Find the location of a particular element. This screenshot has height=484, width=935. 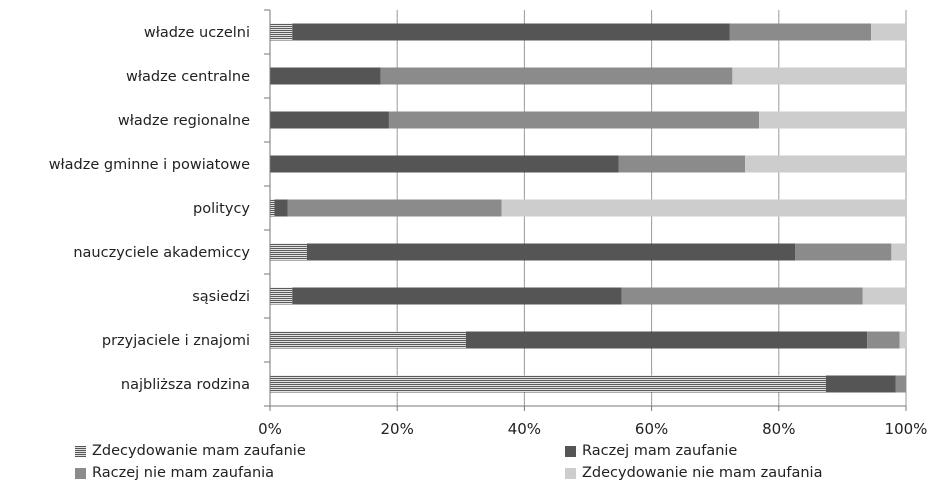

legend-item-raczej-mam: Raczej mam zaufanie is located at coordinates (651, 451).